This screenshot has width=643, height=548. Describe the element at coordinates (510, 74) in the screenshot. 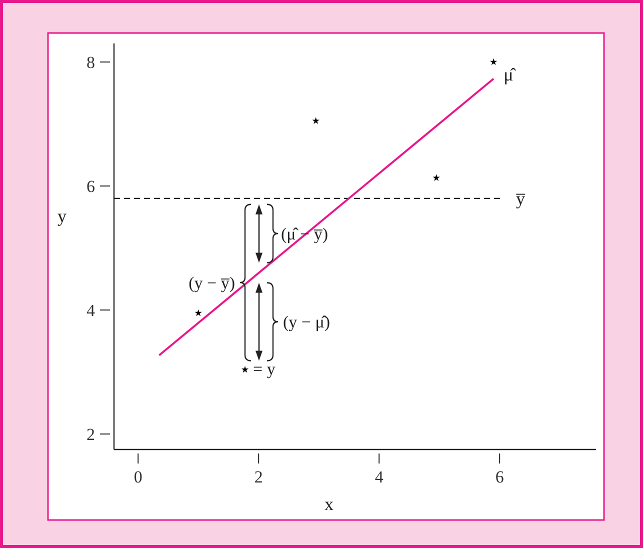

I see `series-label: μ̂` at that location.